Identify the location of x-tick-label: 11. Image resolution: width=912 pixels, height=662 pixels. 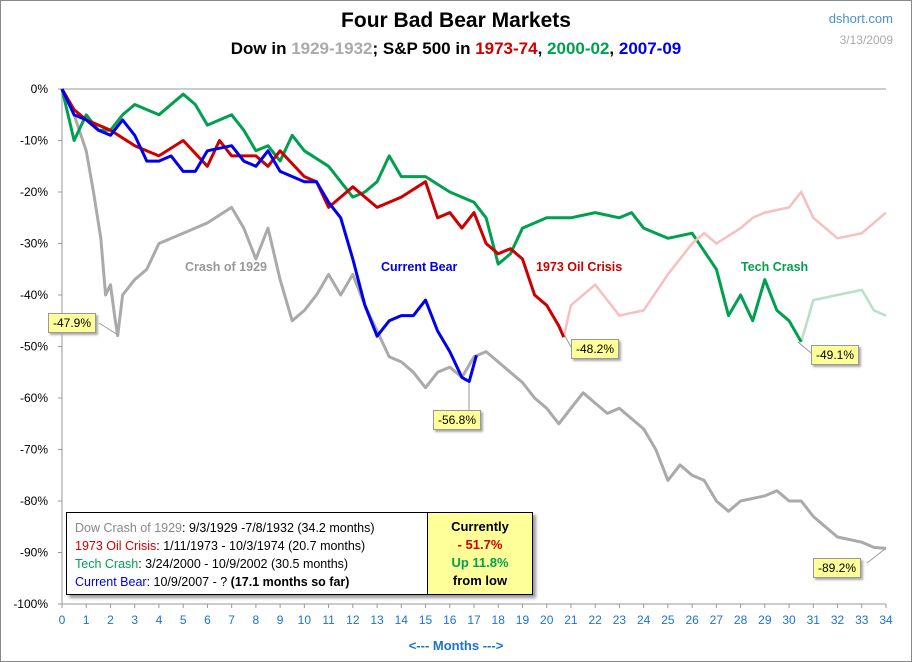
(328, 620).